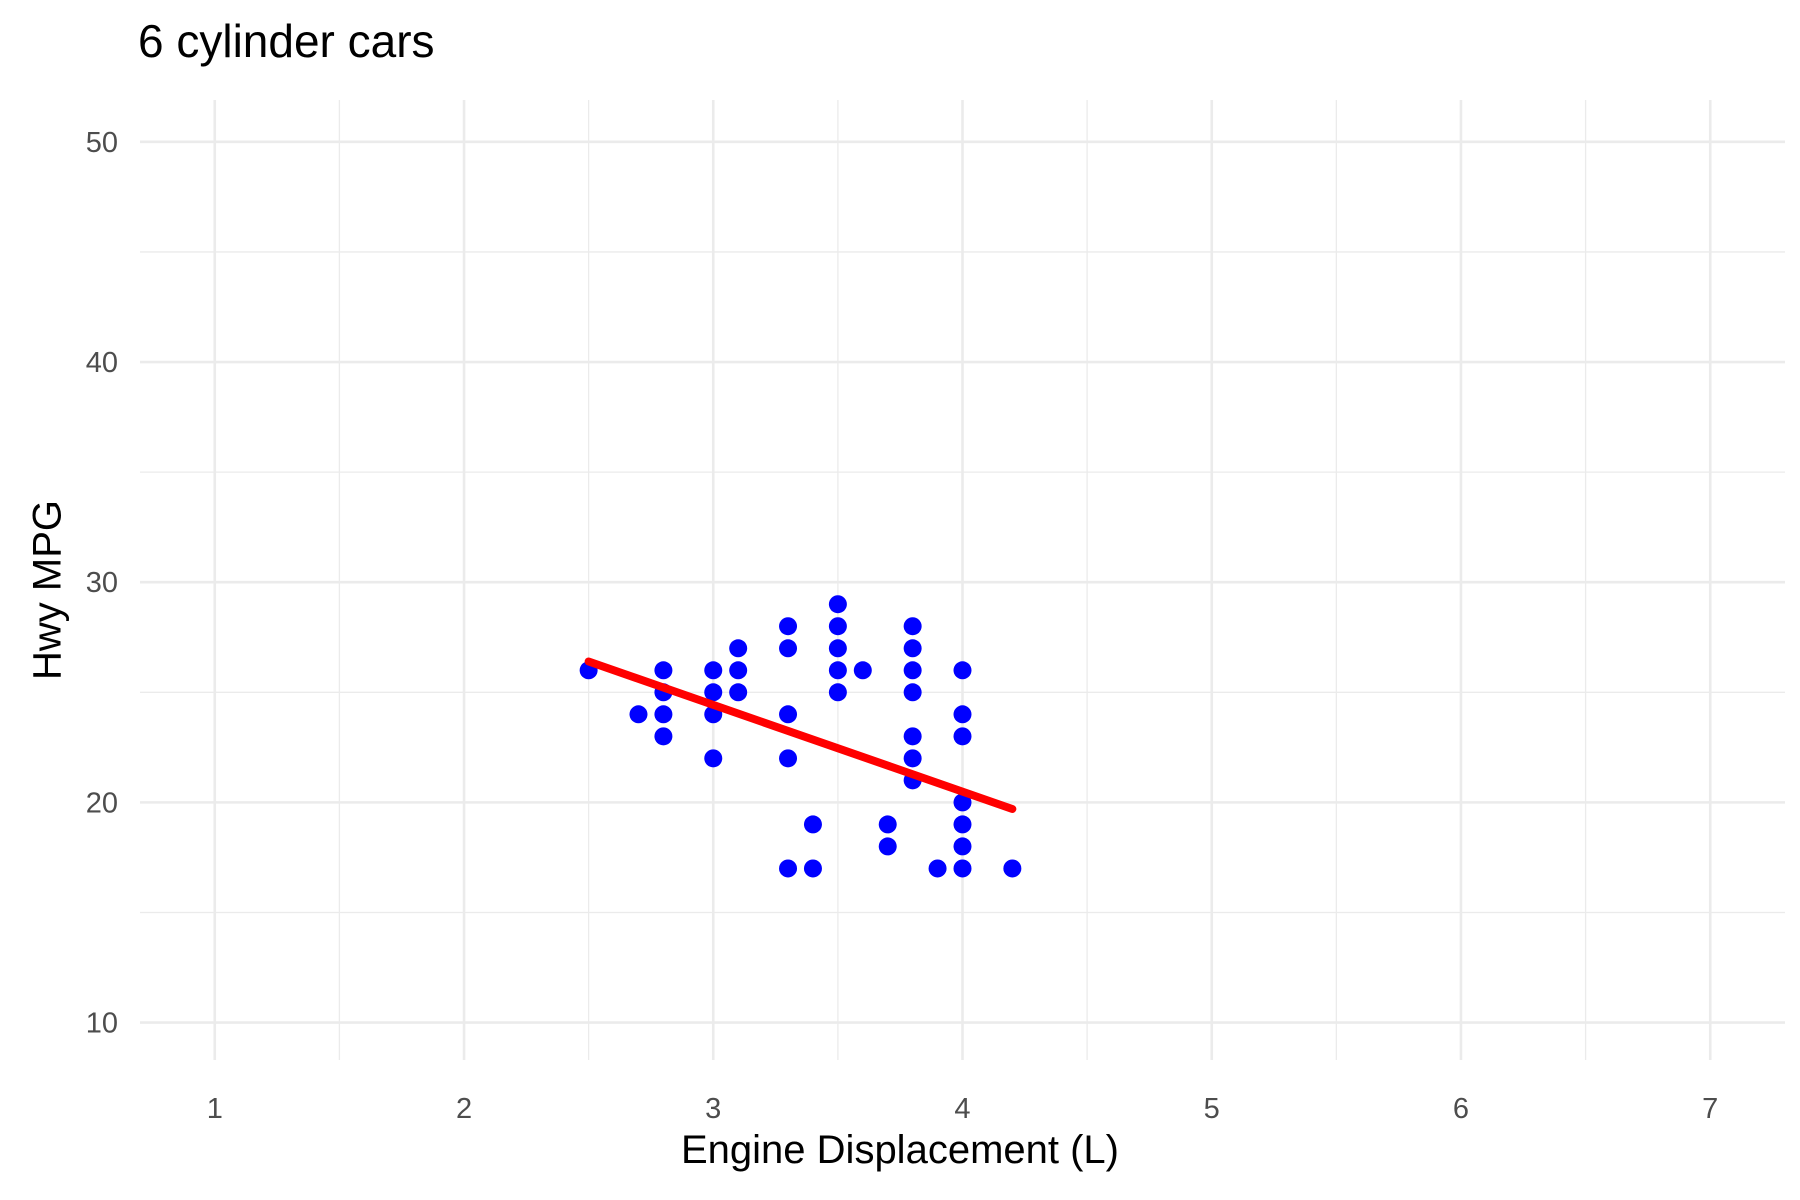 The width and height of the screenshot is (1800, 1200). Describe the element at coordinates (102, 363) in the screenshot. I see `y-tick-label: 40` at that location.